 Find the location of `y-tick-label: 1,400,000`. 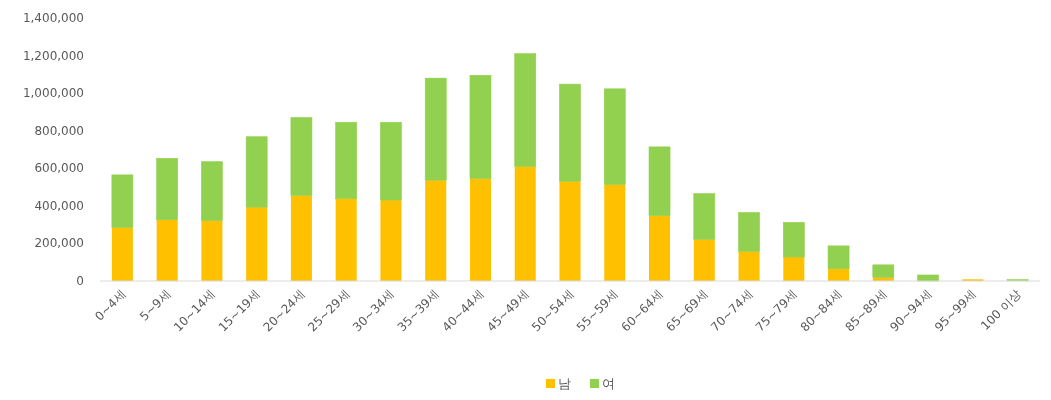

y-tick-label: 1,400,000 is located at coordinates (53, 18).